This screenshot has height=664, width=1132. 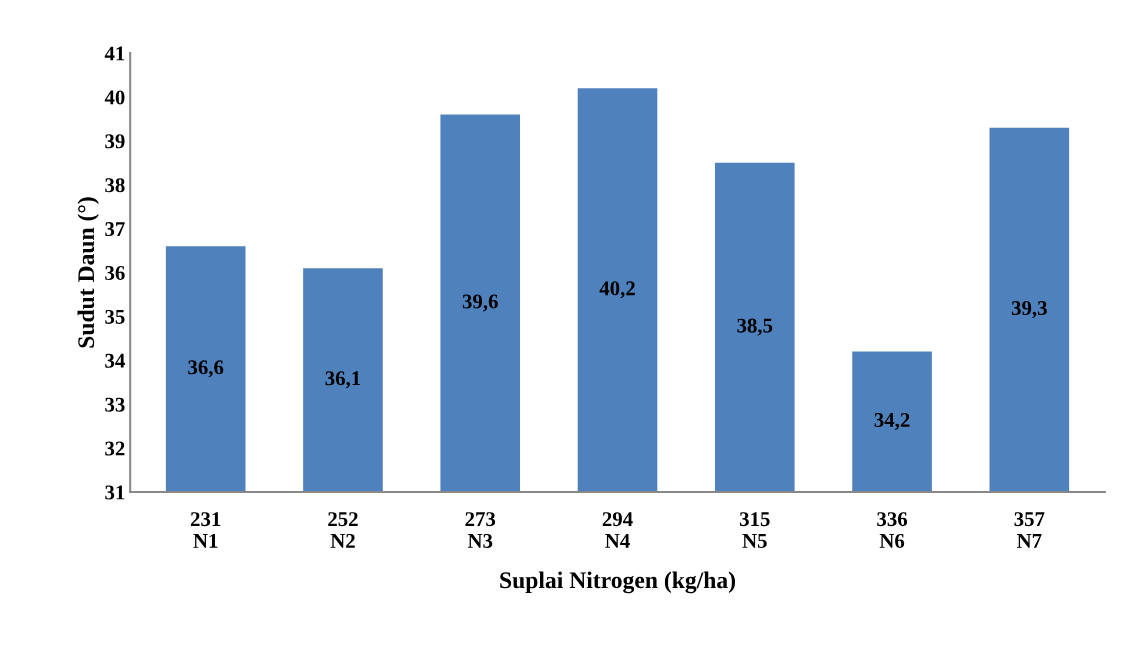 I want to click on x-axis-title: Suplai Nitrogen (kg/ha), so click(x=617, y=582).